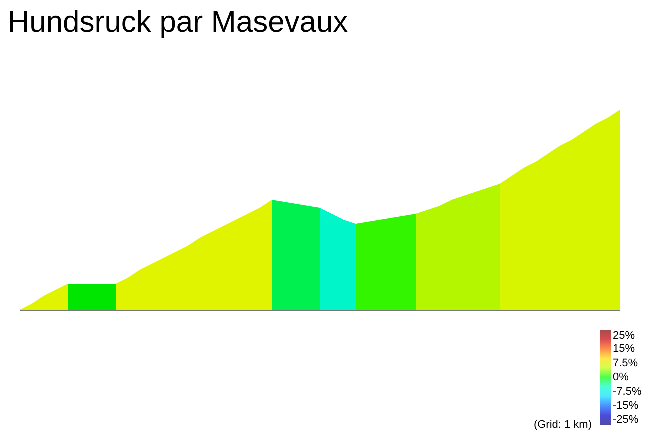  Describe the element at coordinates (624, 349) in the screenshot. I see `color-bar-label: 15%` at that location.